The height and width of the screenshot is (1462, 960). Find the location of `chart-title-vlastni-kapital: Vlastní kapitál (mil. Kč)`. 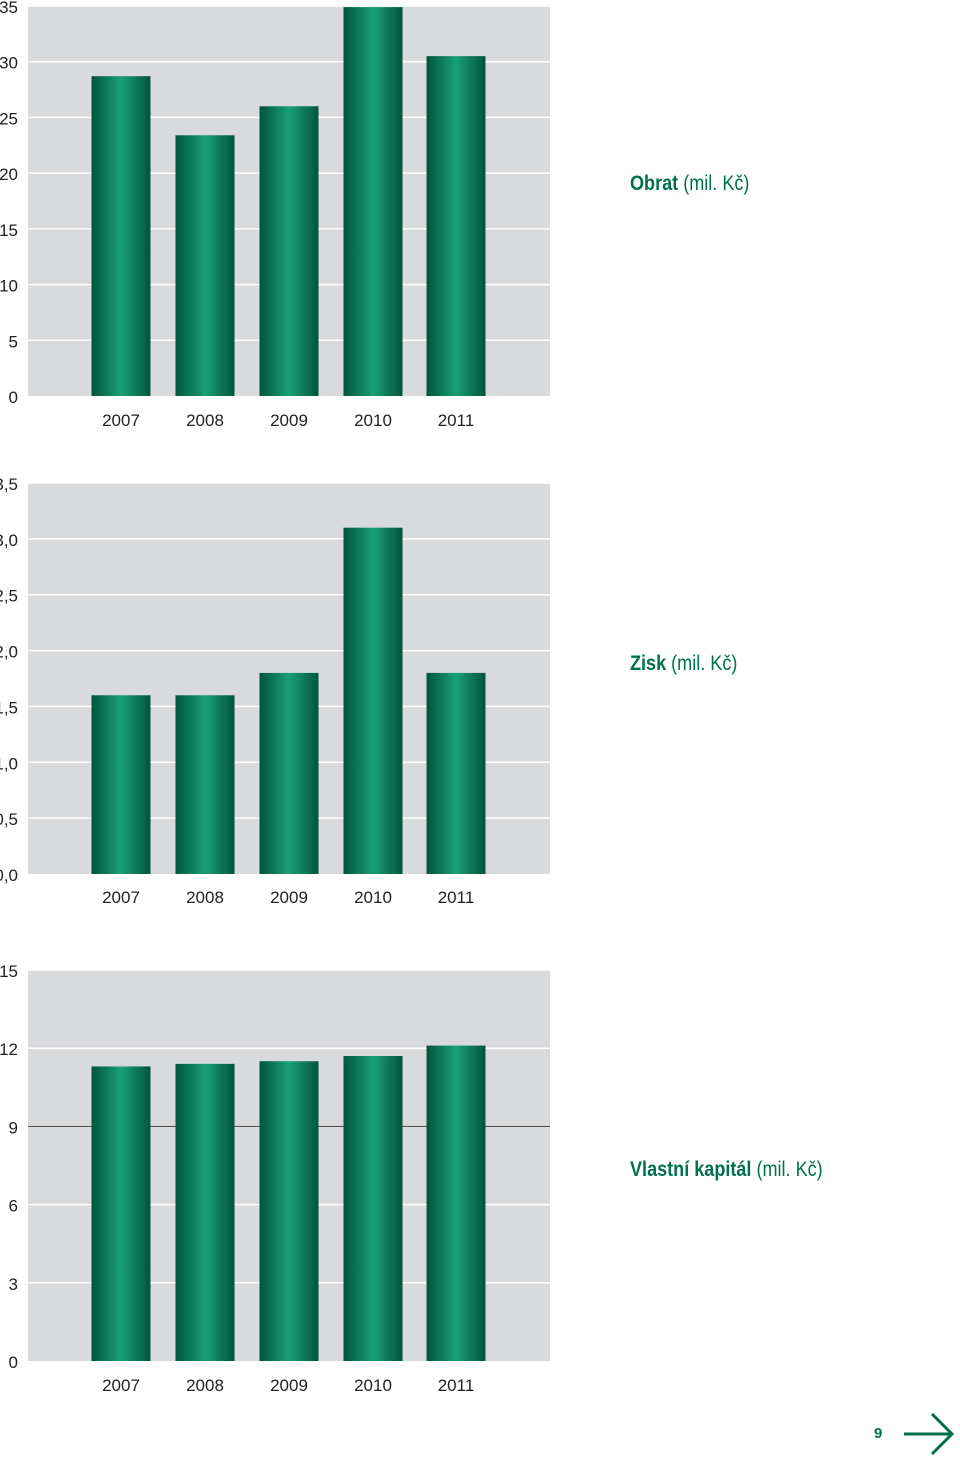

chart-title-vlastni-kapital: Vlastní kapitál (mil. Kč) is located at coordinates (726, 1170).